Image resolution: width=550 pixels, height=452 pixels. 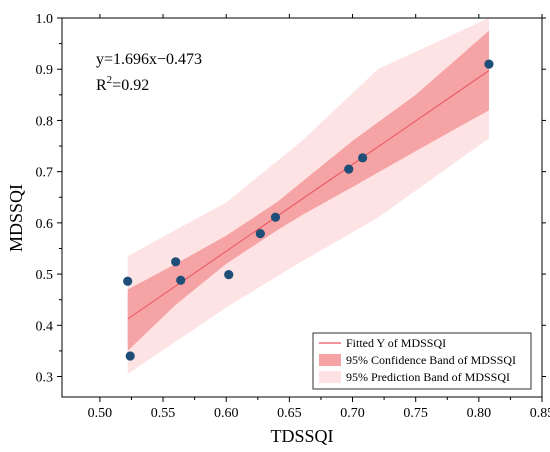 I want to click on x-tick-label-7: 0.80, so click(x=479, y=413).